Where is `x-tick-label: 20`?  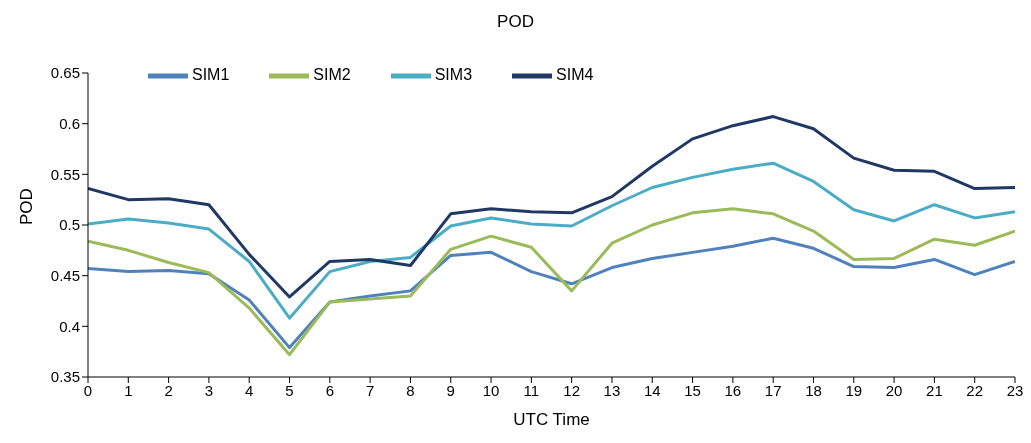 x-tick-label: 20 is located at coordinates (894, 390).